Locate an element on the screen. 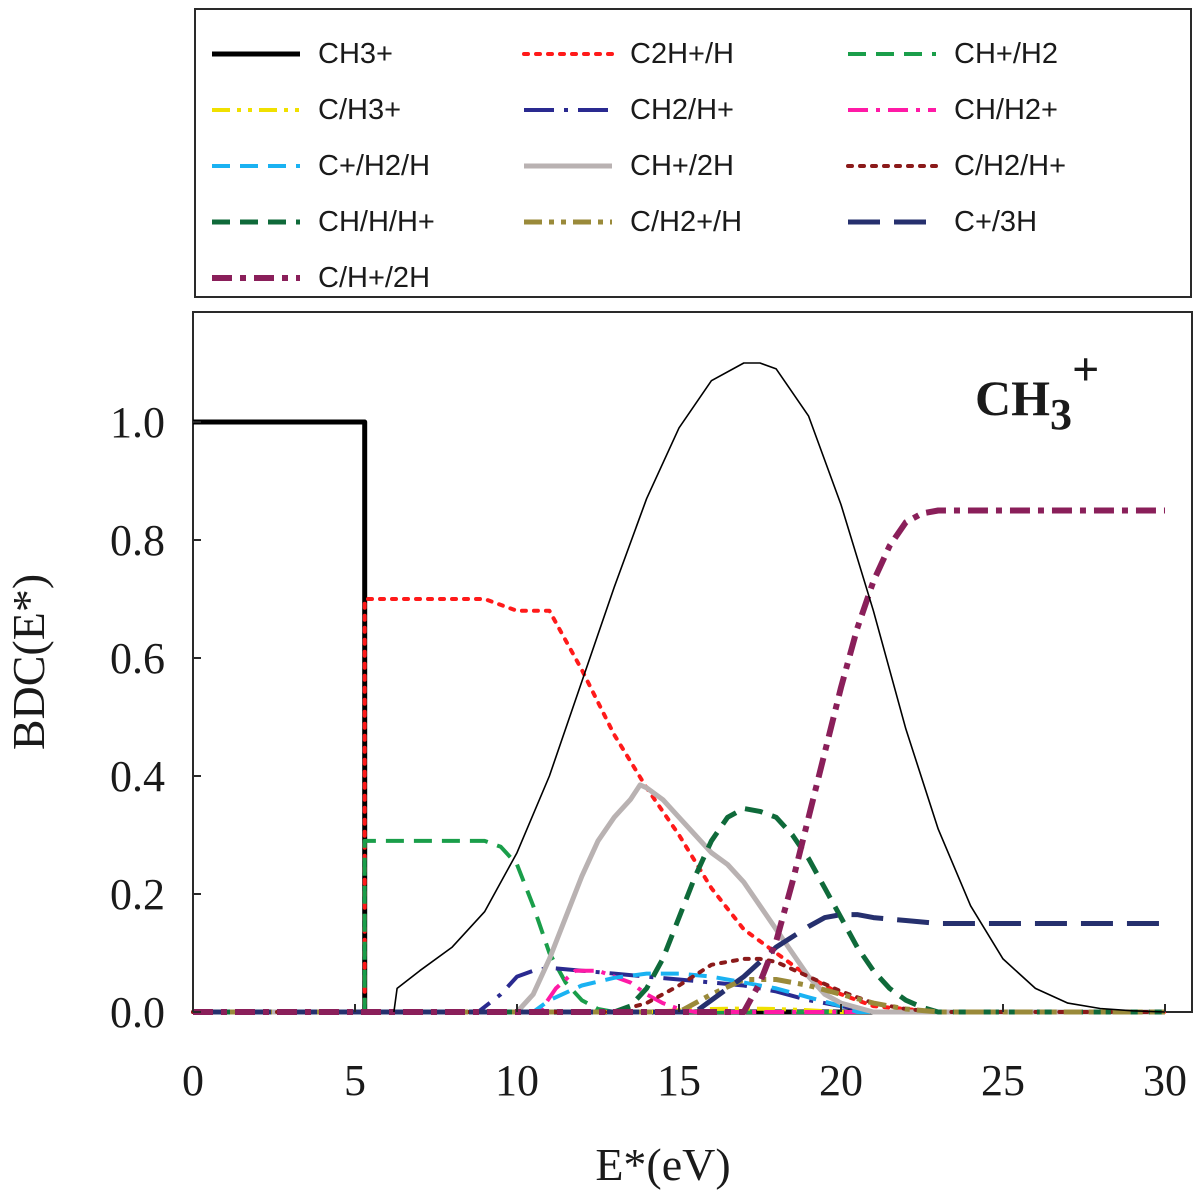 The image size is (1200, 1203). series-line-ch-h-h is located at coordinates (679, 910).